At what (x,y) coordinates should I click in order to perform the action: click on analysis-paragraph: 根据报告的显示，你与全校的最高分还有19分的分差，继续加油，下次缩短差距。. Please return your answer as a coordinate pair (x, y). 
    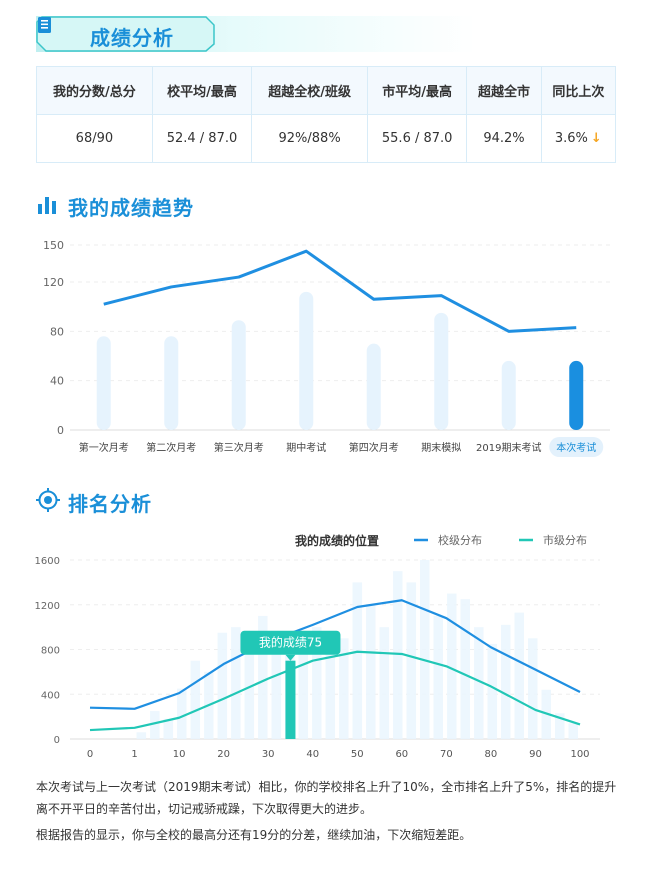
    Looking at the image, I should click on (254, 835).